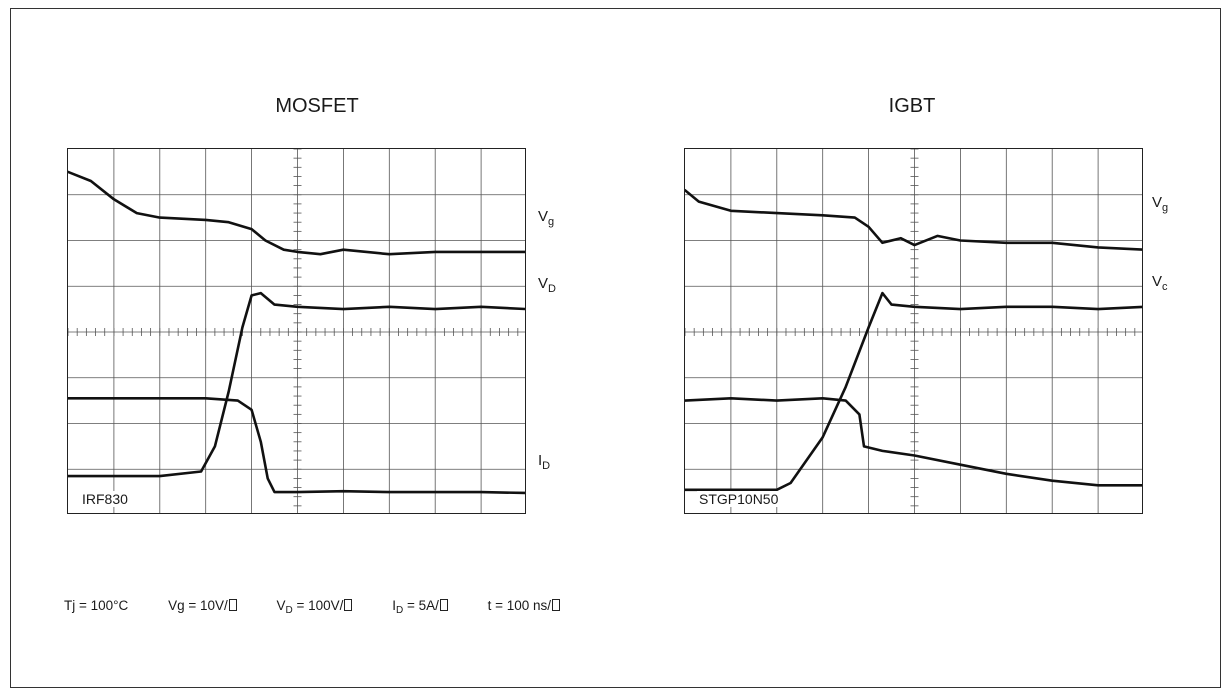  What do you see at coordinates (544, 462) in the screenshot?
I see `mosfet-label-id: ID` at bounding box center [544, 462].